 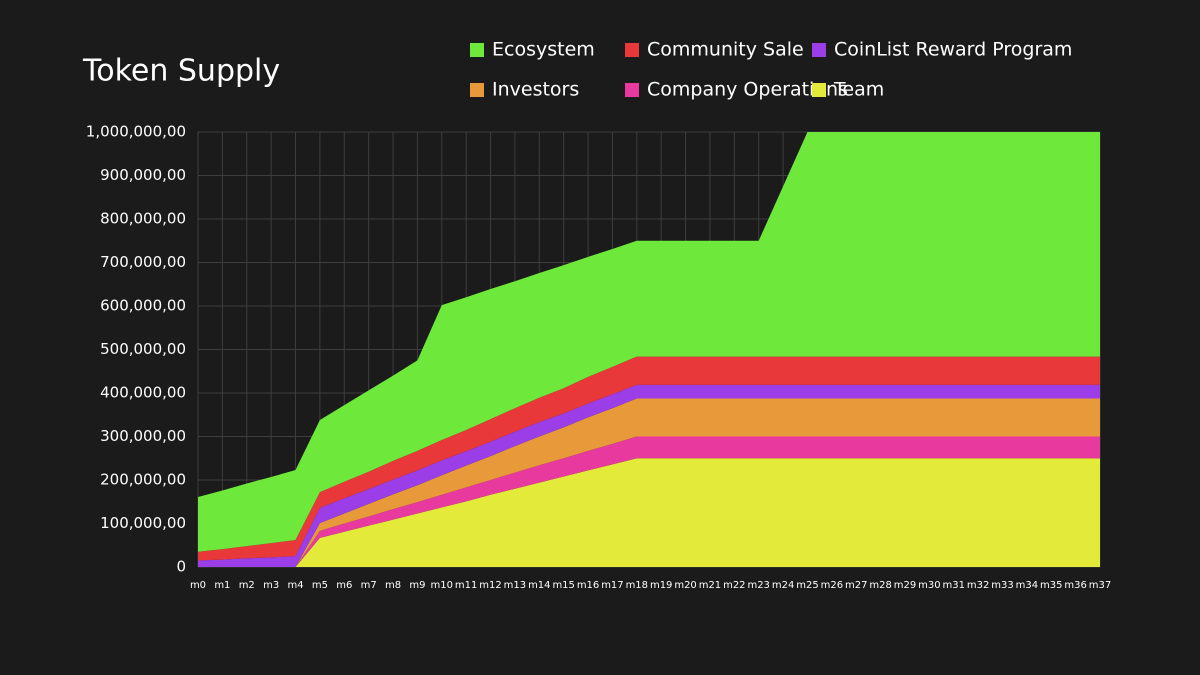 I want to click on x-tick-label: m6, so click(x=344, y=585).